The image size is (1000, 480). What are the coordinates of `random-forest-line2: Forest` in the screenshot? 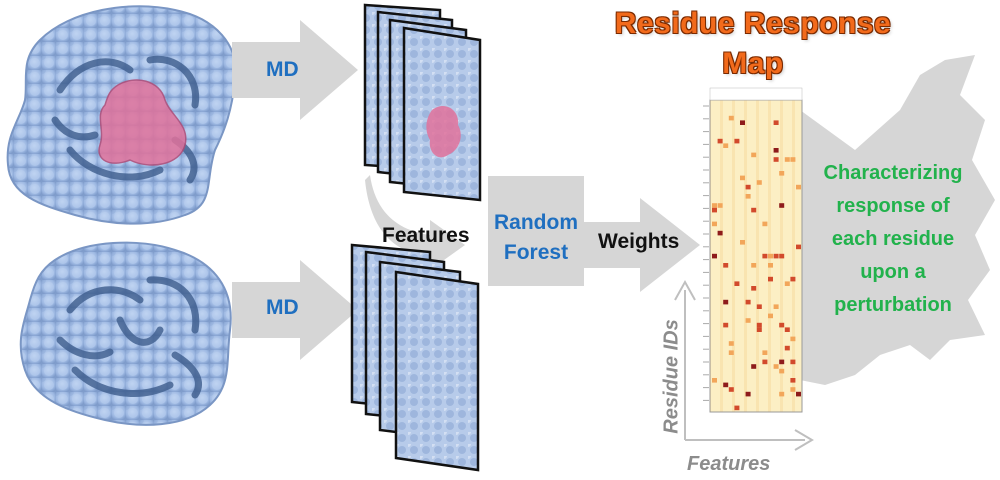 It's located at (536, 252).